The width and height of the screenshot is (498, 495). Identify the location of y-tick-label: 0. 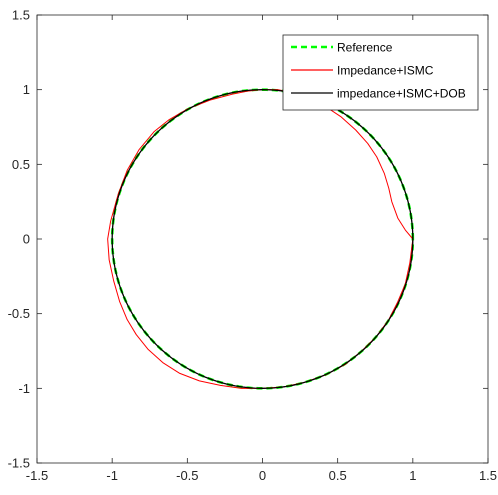
(26, 239).